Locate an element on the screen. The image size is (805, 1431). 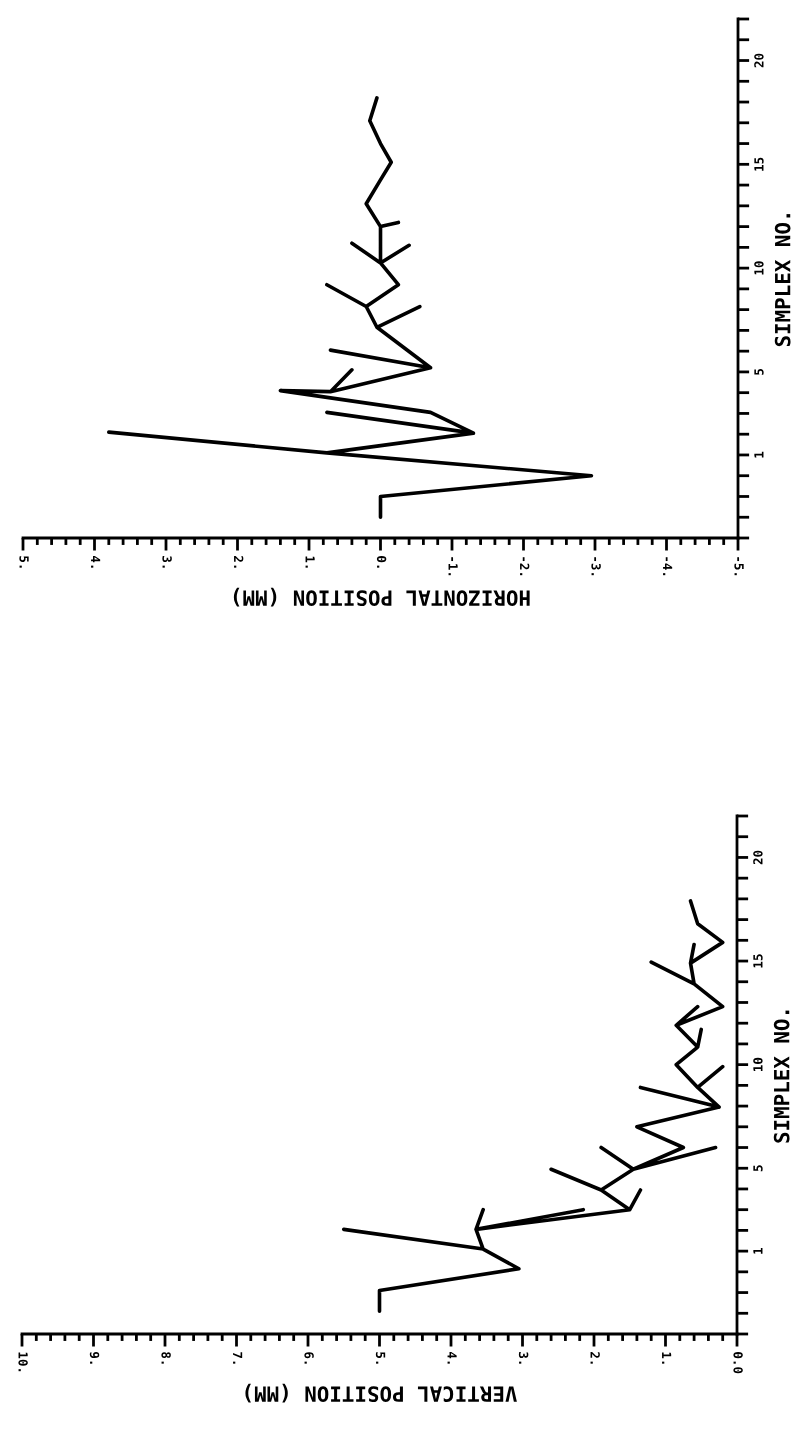
line-series is located at coordinates (533, 1106).